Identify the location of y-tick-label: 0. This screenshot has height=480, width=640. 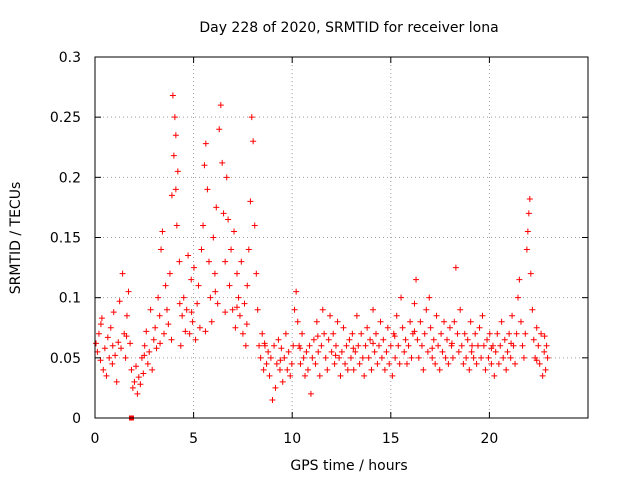
(76, 419).